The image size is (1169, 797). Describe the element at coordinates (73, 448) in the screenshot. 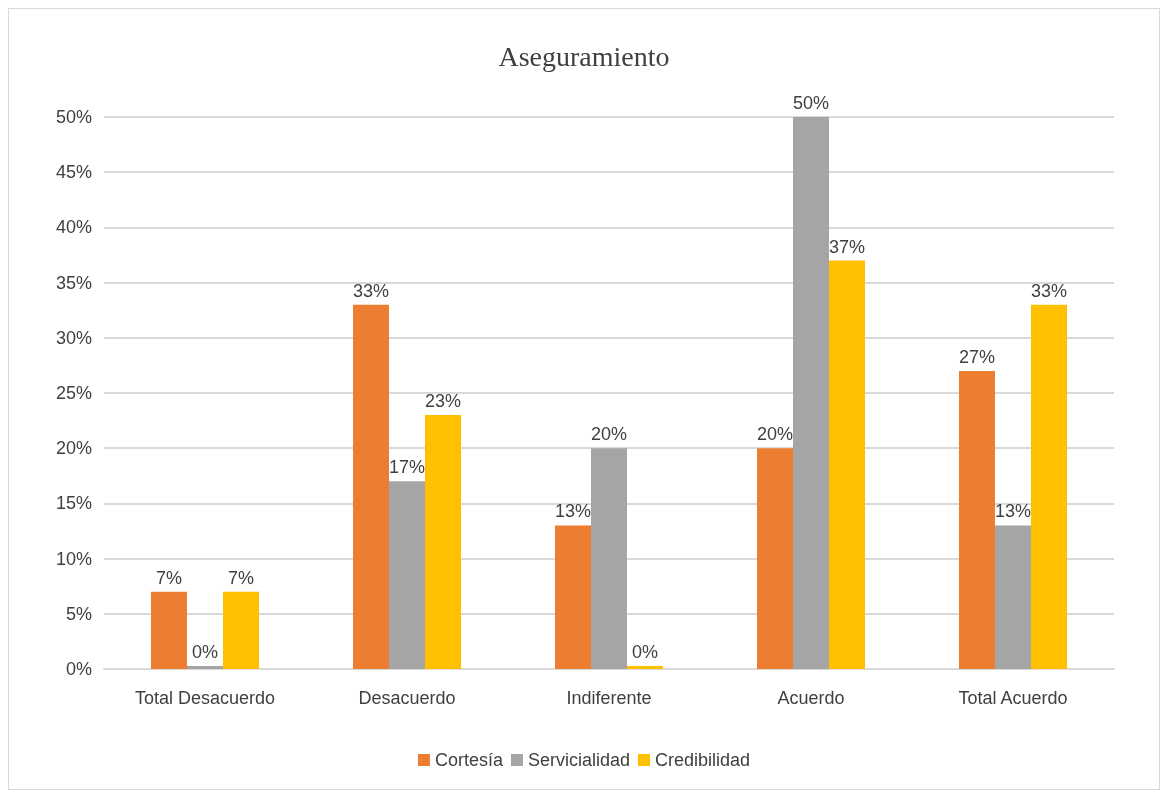

I see `y-tick-label: 20%` at that location.